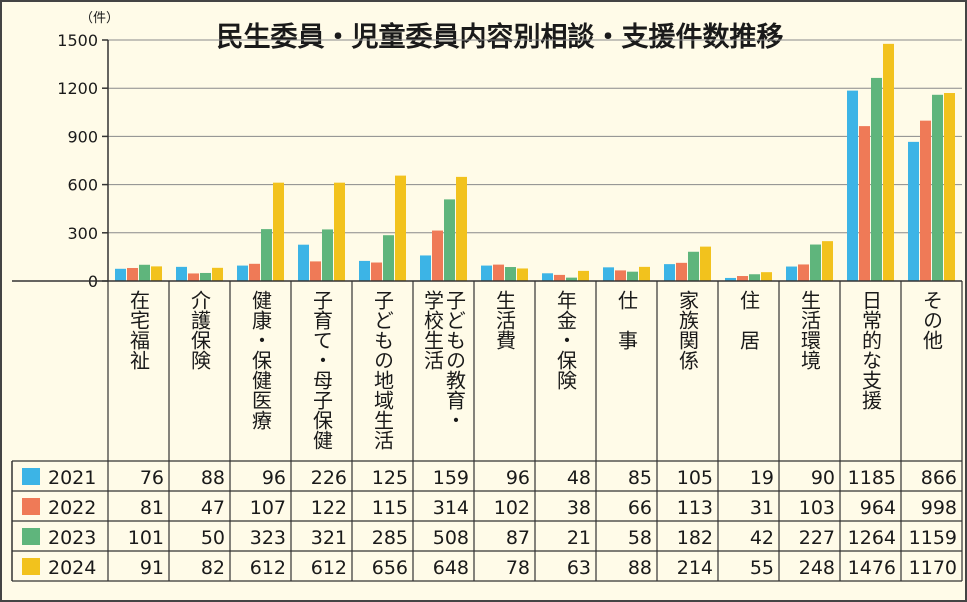 The height and width of the screenshot is (602, 967). What do you see at coordinates (500, 37) in the screenshot?
I see `chart-title: 民生委員・児童委員内容別相談・支援件数推移` at bounding box center [500, 37].